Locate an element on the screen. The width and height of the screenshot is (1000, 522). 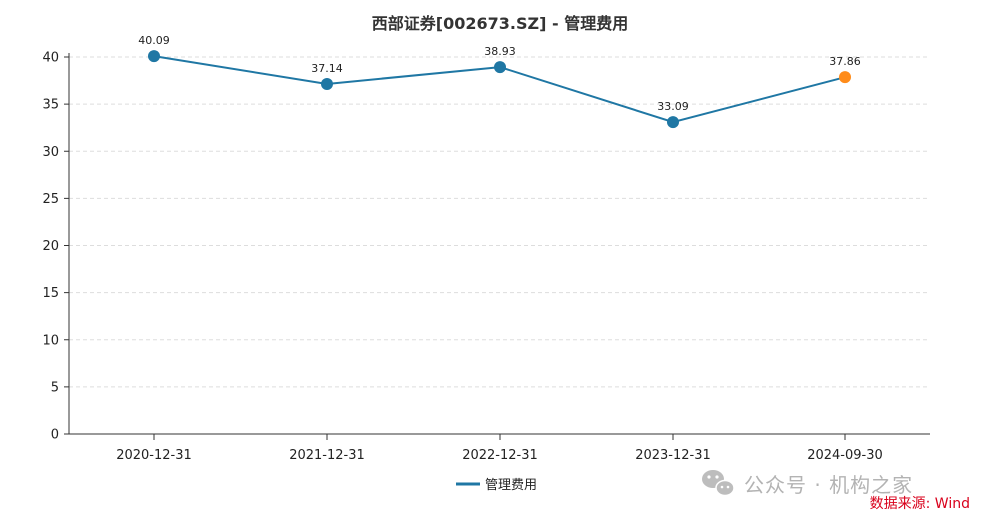
wechat-icon is located at coordinates (718, 483).